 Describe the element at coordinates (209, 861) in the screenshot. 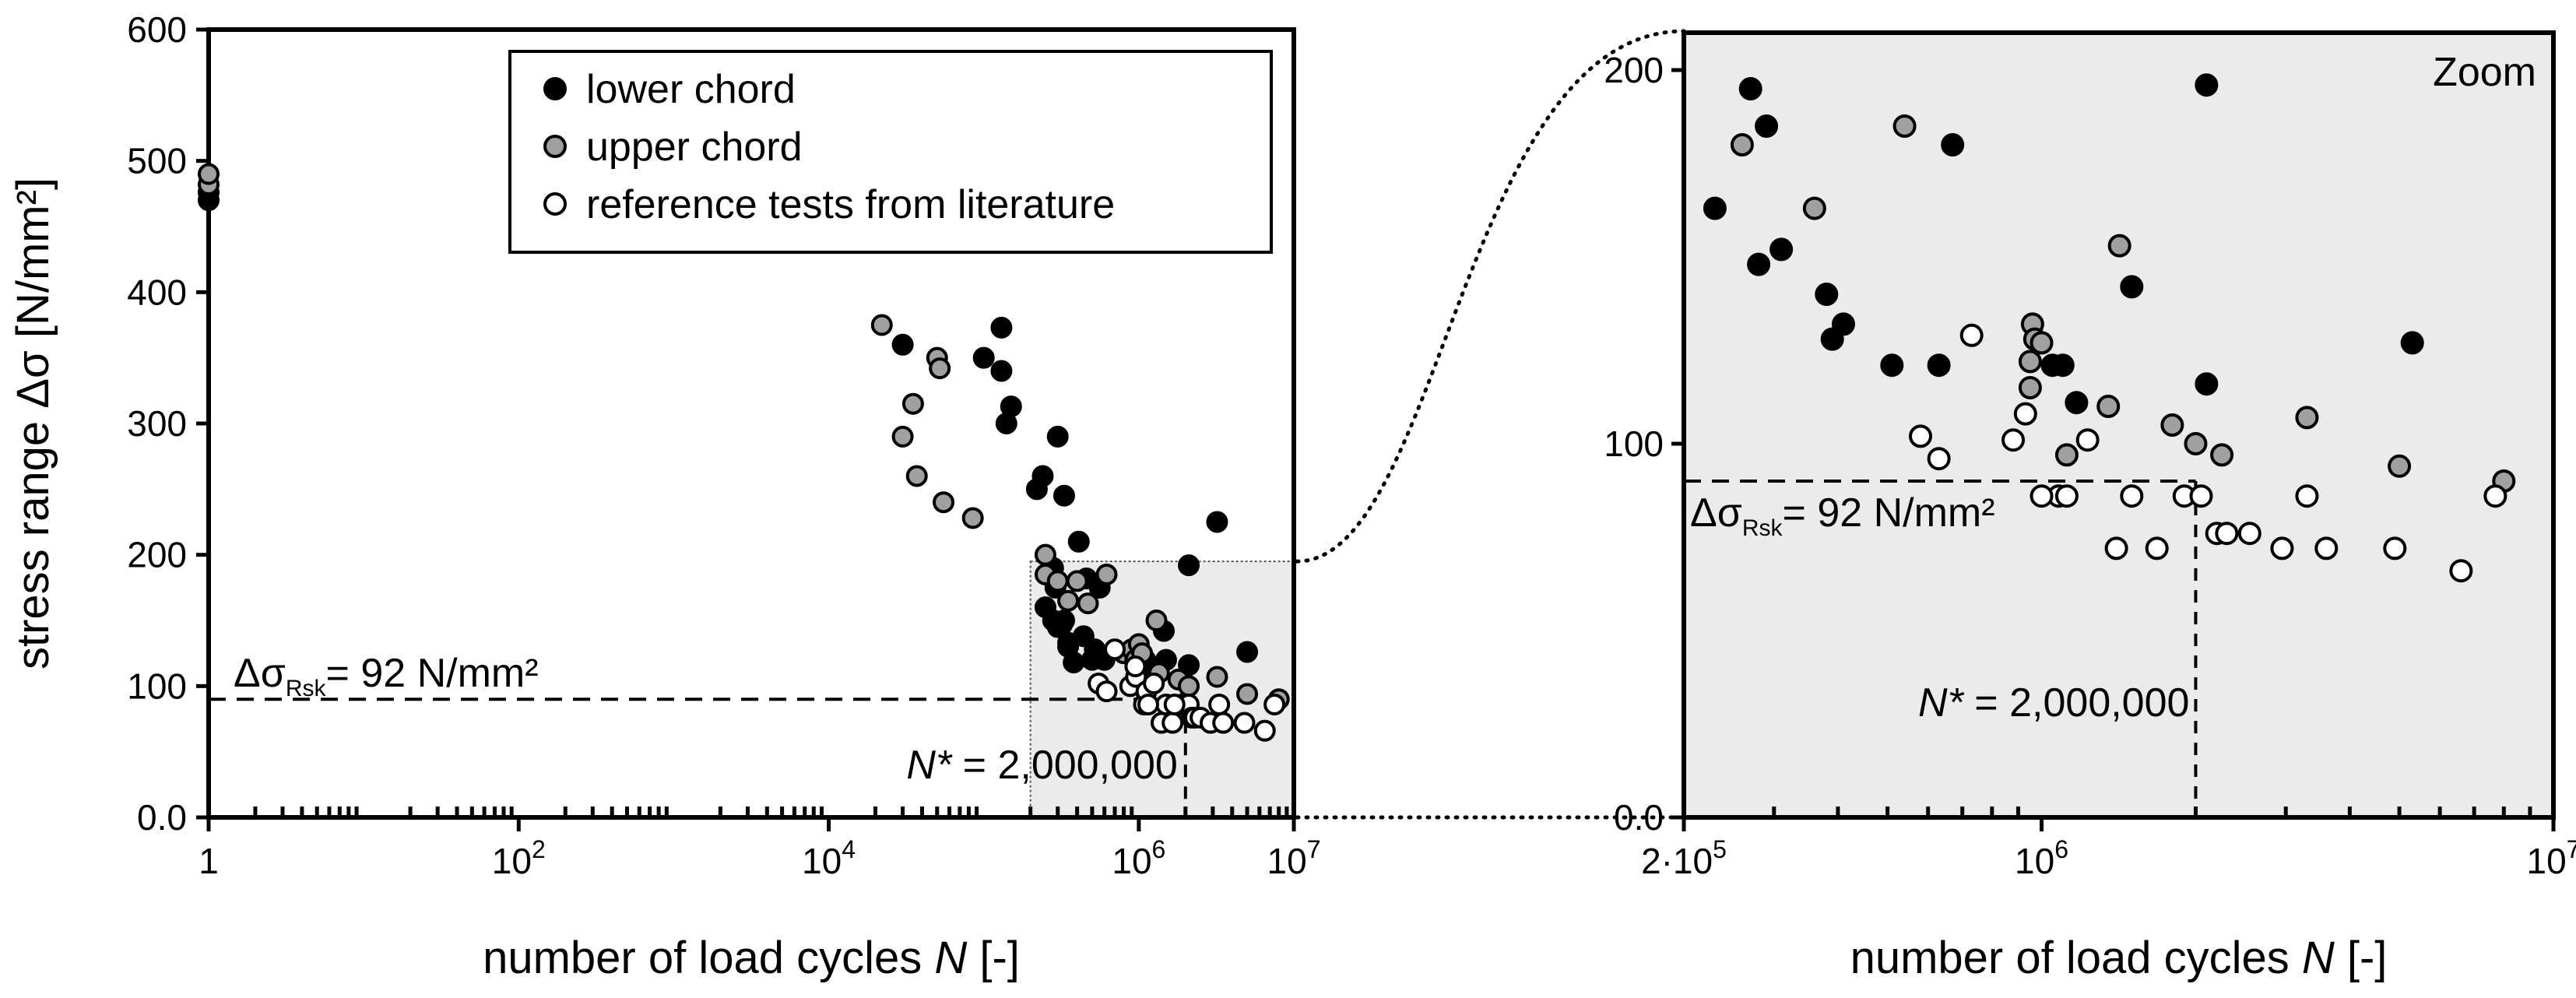

I see `x-tick-label: 1` at that location.